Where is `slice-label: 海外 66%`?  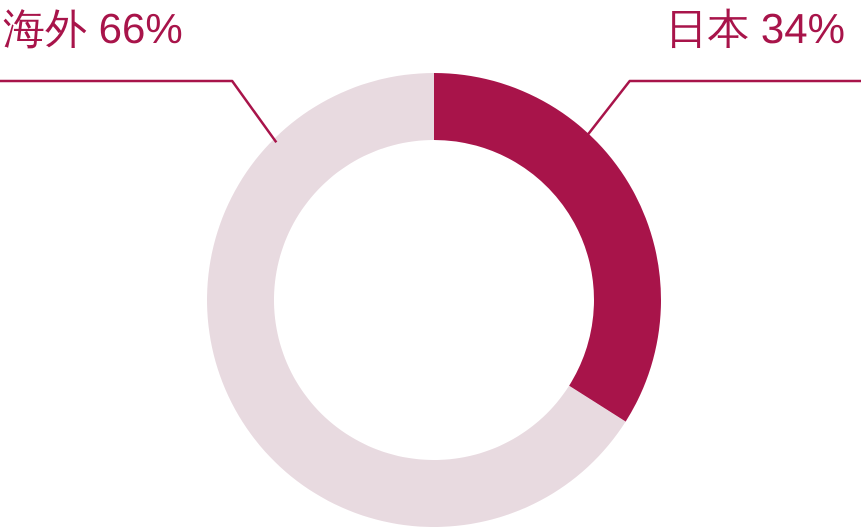 slice-label: 海外 66% is located at coordinates (93, 28).